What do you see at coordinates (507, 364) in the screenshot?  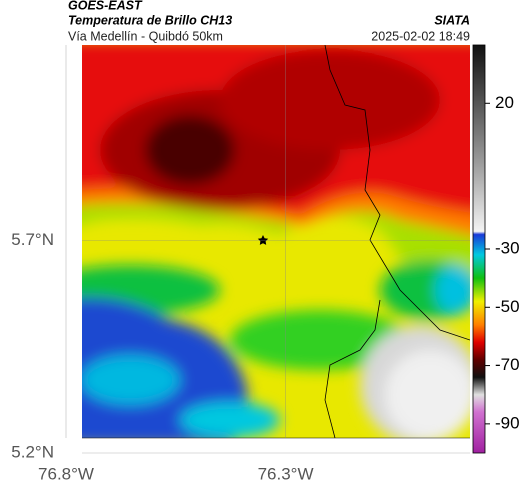 I see `colorbar-tick-label: -70` at bounding box center [507, 364].